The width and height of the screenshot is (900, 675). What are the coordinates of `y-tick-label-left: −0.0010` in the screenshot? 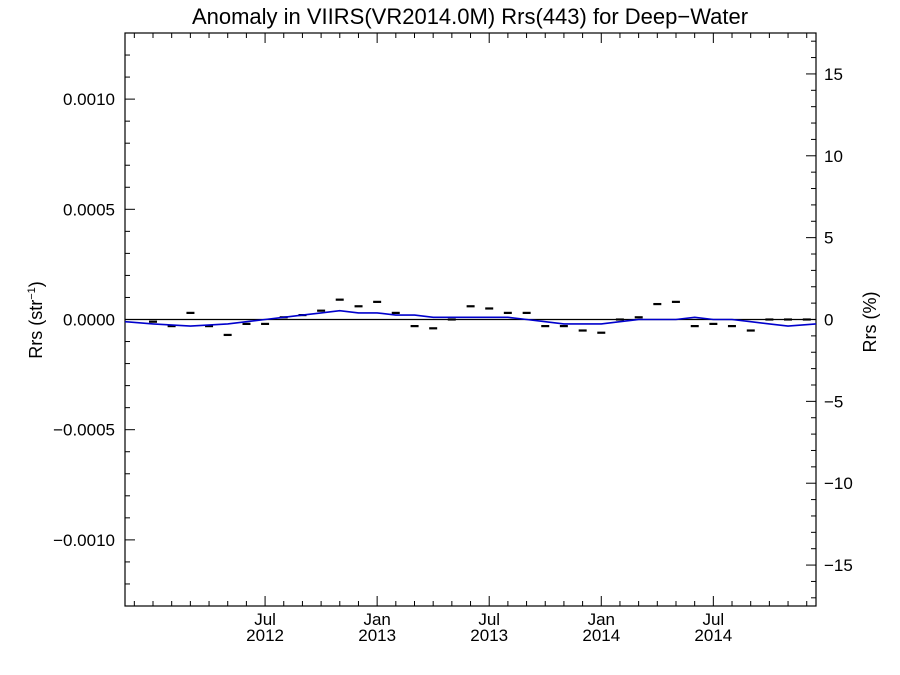 It's located at (84, 540).